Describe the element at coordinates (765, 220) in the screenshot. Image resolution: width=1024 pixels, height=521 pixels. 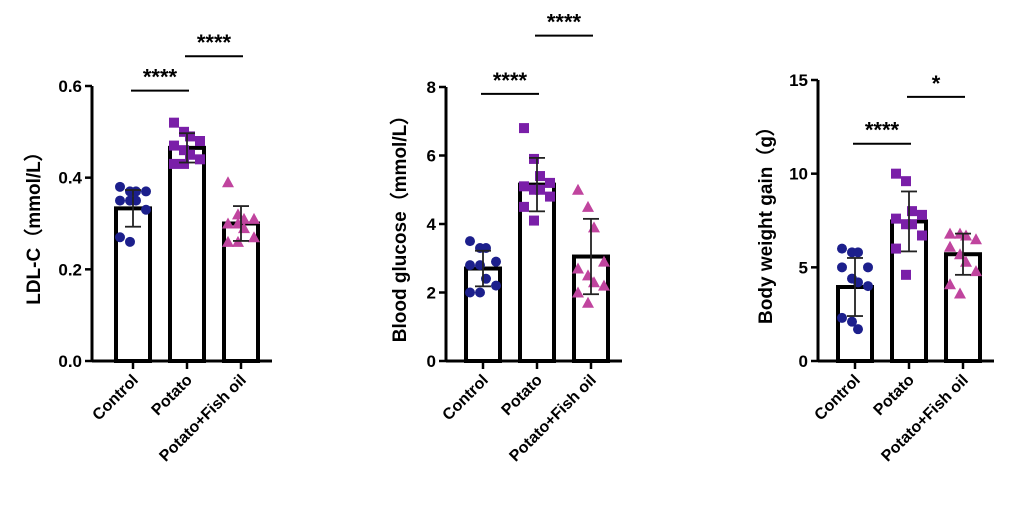
I see `y-axis-label: Body weight gain（g）` at that location.